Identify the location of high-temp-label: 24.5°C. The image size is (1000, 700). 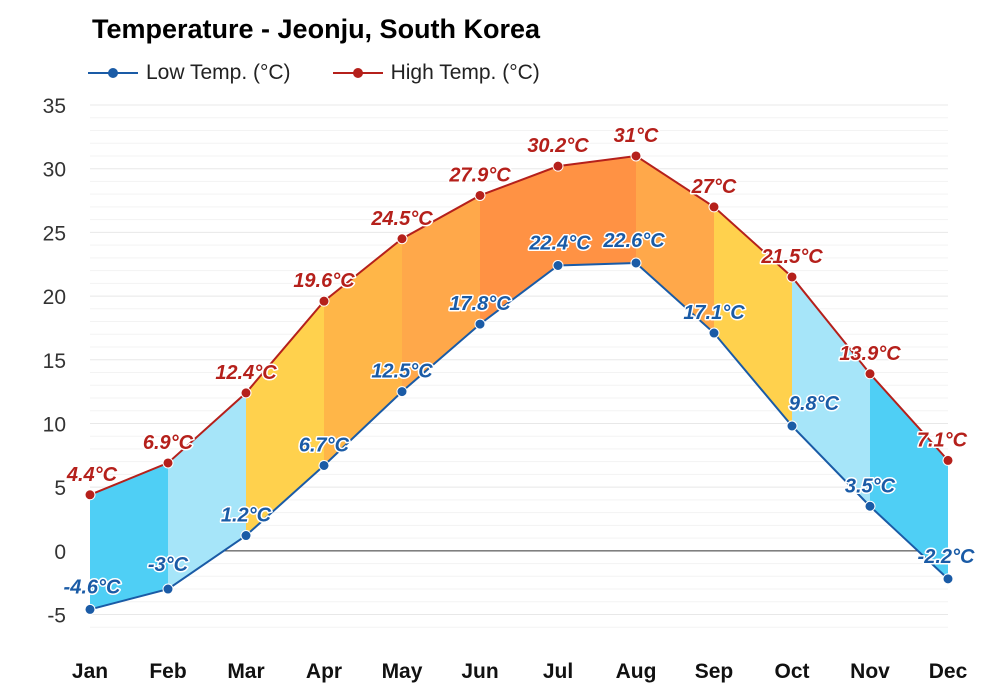
(401, 219).